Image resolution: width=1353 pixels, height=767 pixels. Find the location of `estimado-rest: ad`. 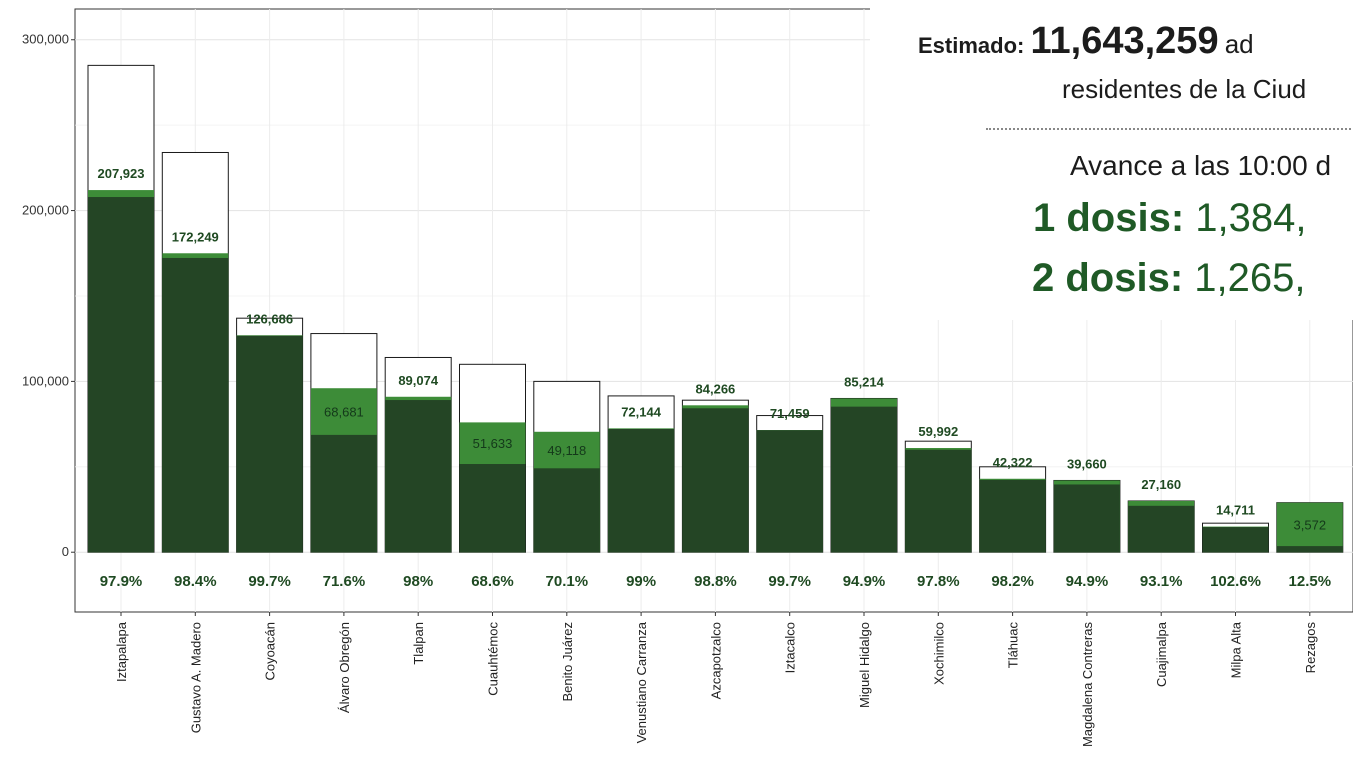

estimado-rest: ad is located at coordinates (1239, 44).